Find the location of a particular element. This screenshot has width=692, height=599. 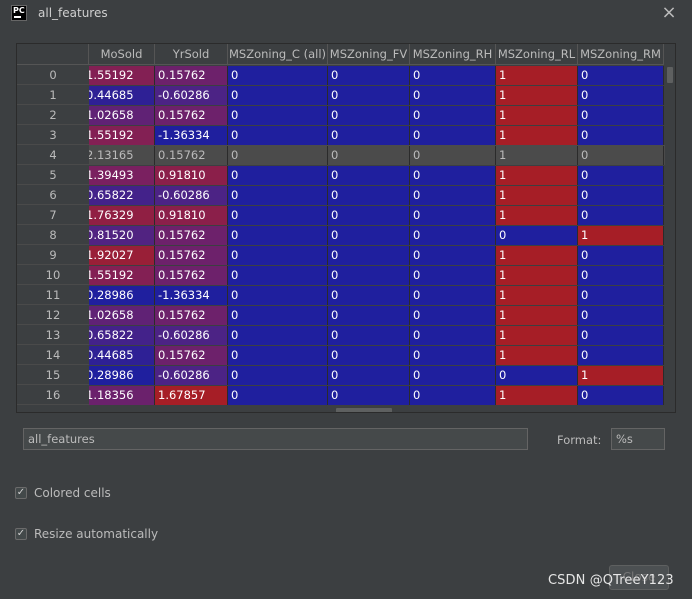

column-header: MSZoning_C (all) is located at coordinates (278, 54).